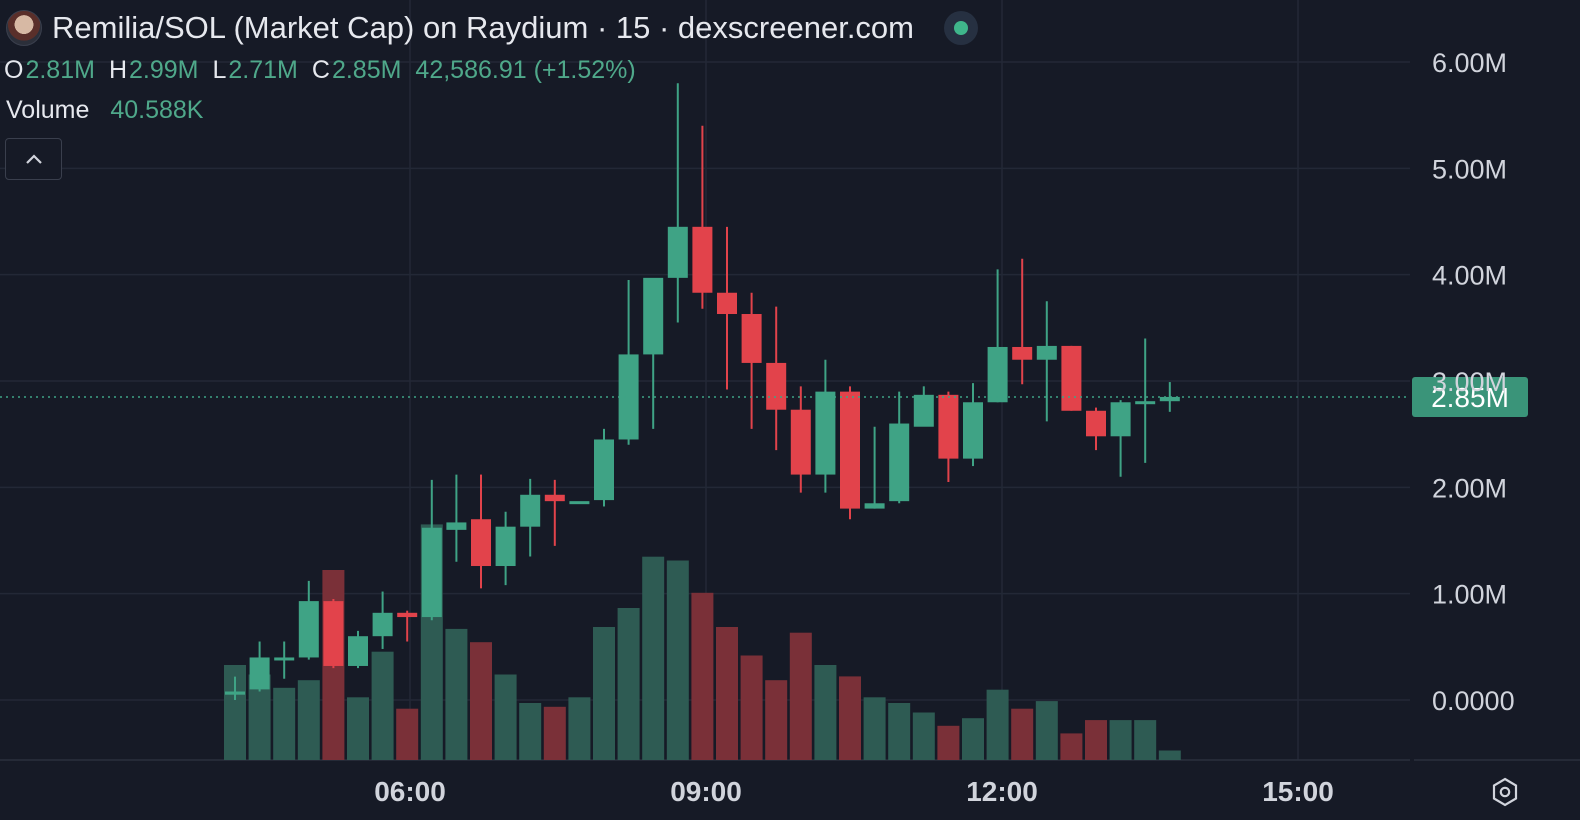 This screenshot has height=820, width=1580. What do you see at coordinates (764, 396) in the screenshot?
I see `last-price-line: 2.85M` at bounding box center [764, 396].